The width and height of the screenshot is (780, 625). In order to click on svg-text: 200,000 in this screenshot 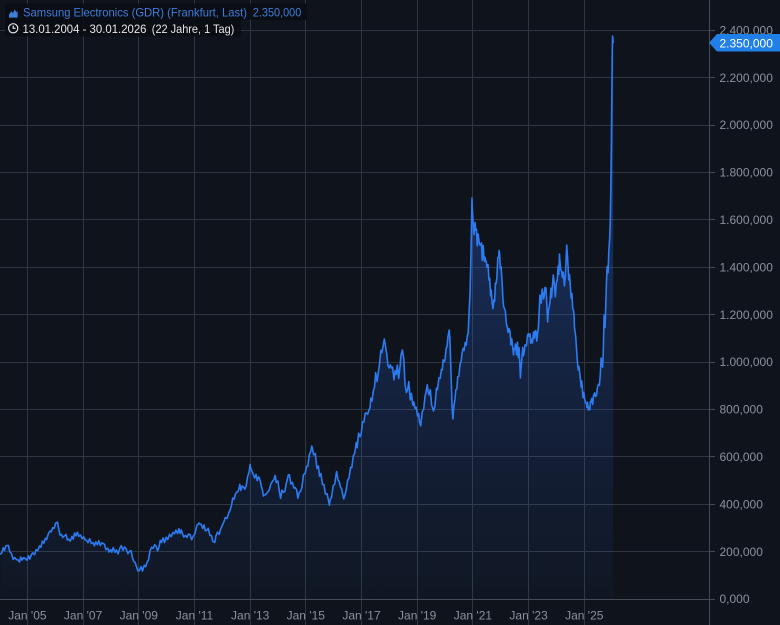, I will do `click(742, 552)`.